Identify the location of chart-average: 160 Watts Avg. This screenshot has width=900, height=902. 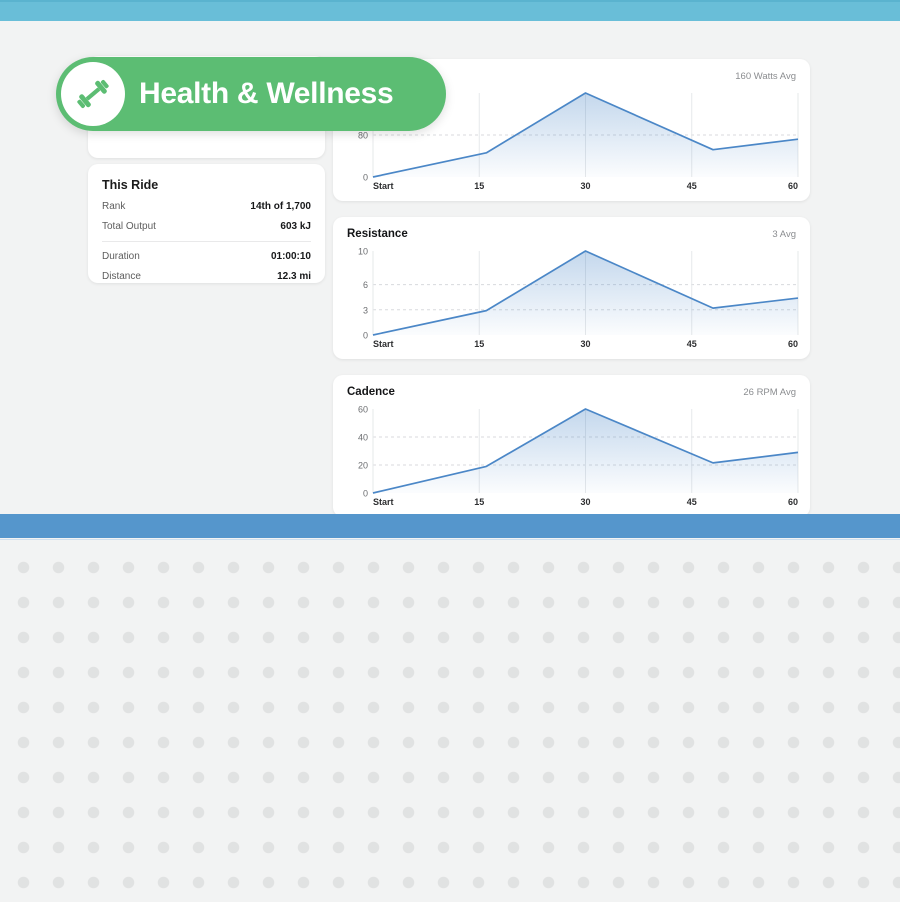
(765, 76).